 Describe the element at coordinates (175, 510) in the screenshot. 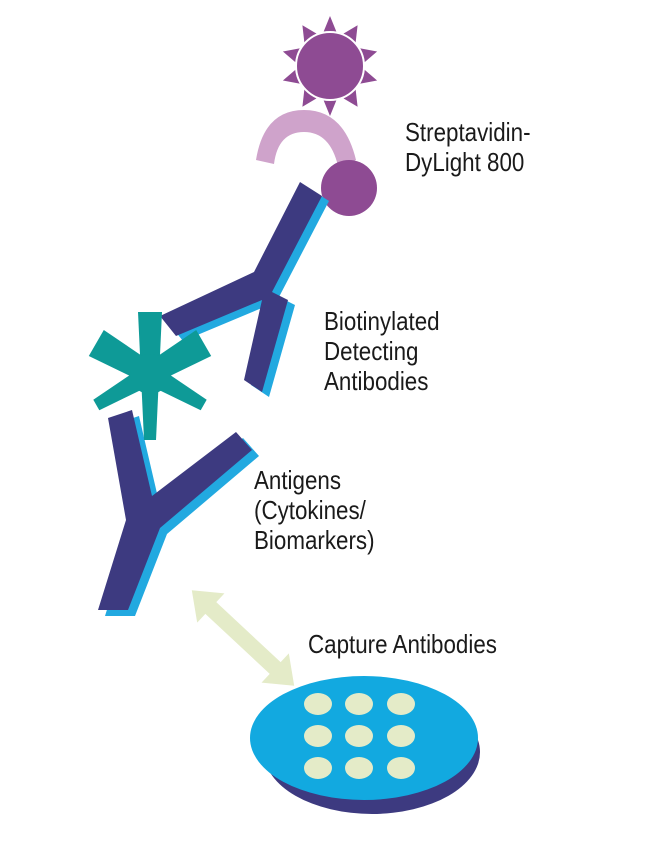

I see `capture-antibody-body` at that location.